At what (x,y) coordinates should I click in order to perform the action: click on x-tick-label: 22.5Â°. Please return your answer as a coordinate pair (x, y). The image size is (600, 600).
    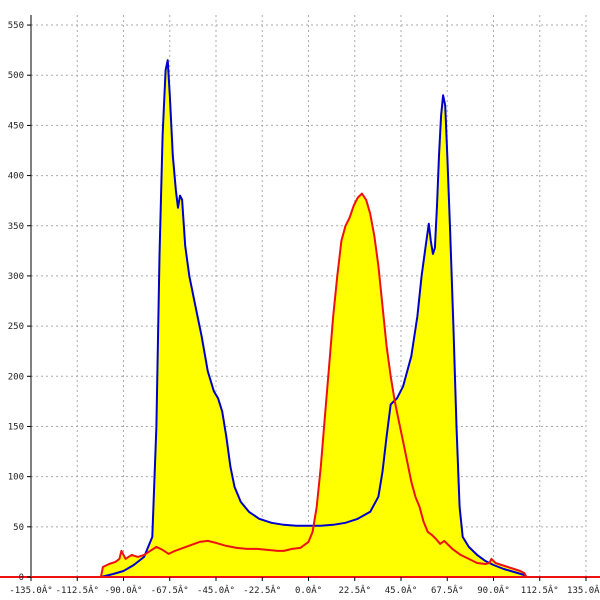
    Looking at the image, I should click on (354, 590).